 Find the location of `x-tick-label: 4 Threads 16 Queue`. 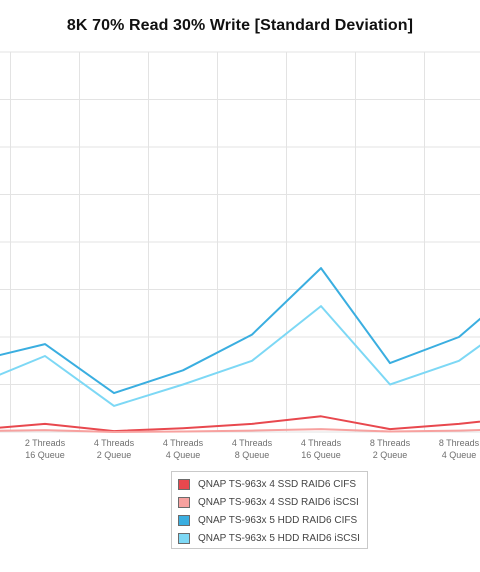

x-tick-label: 4 Threads 16 Queue is located at coordinates (321, 449).